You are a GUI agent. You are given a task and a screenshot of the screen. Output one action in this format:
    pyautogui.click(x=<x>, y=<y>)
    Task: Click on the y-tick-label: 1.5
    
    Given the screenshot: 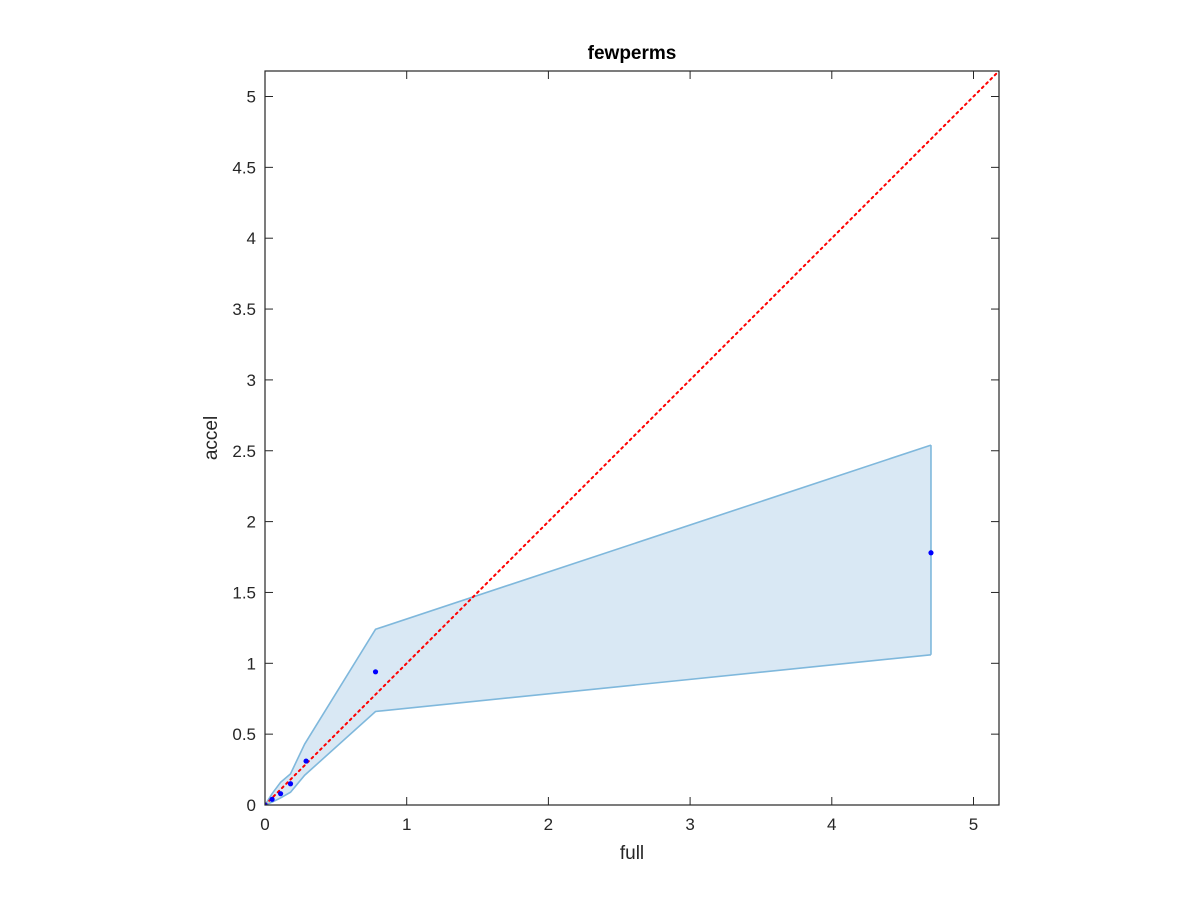 What is the action you would take?
    pyautogui.click(x=244, y=592)
    